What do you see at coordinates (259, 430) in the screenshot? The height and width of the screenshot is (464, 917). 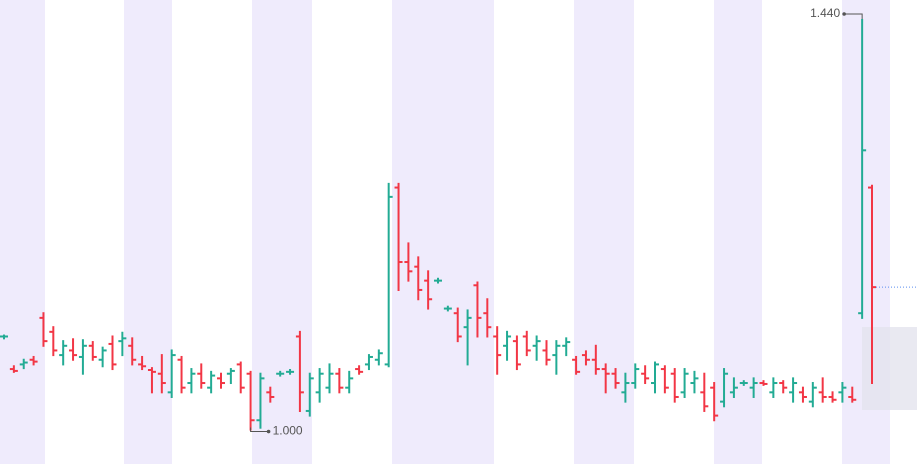 I see `low-pointer` at bounding box center [259, 430].